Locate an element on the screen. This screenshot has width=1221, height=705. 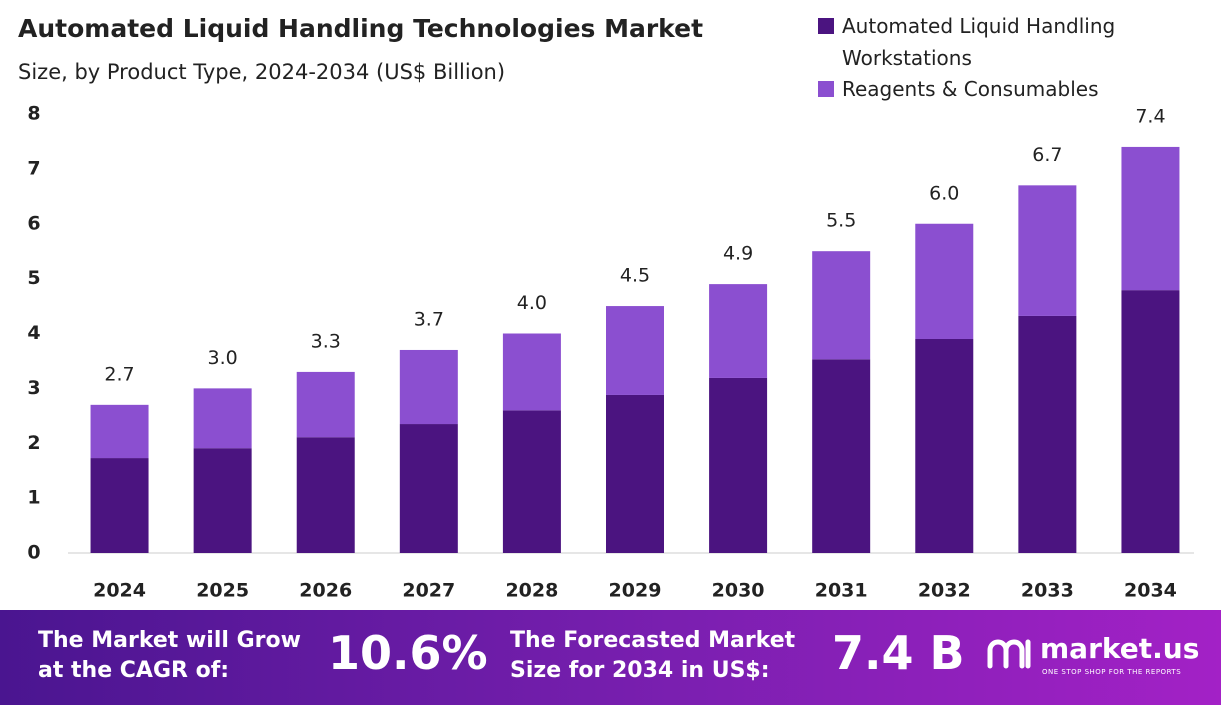
brand-tagline: ONE STOP SHOP FOR THE REPORTS is located at coordinates (1112, 672).